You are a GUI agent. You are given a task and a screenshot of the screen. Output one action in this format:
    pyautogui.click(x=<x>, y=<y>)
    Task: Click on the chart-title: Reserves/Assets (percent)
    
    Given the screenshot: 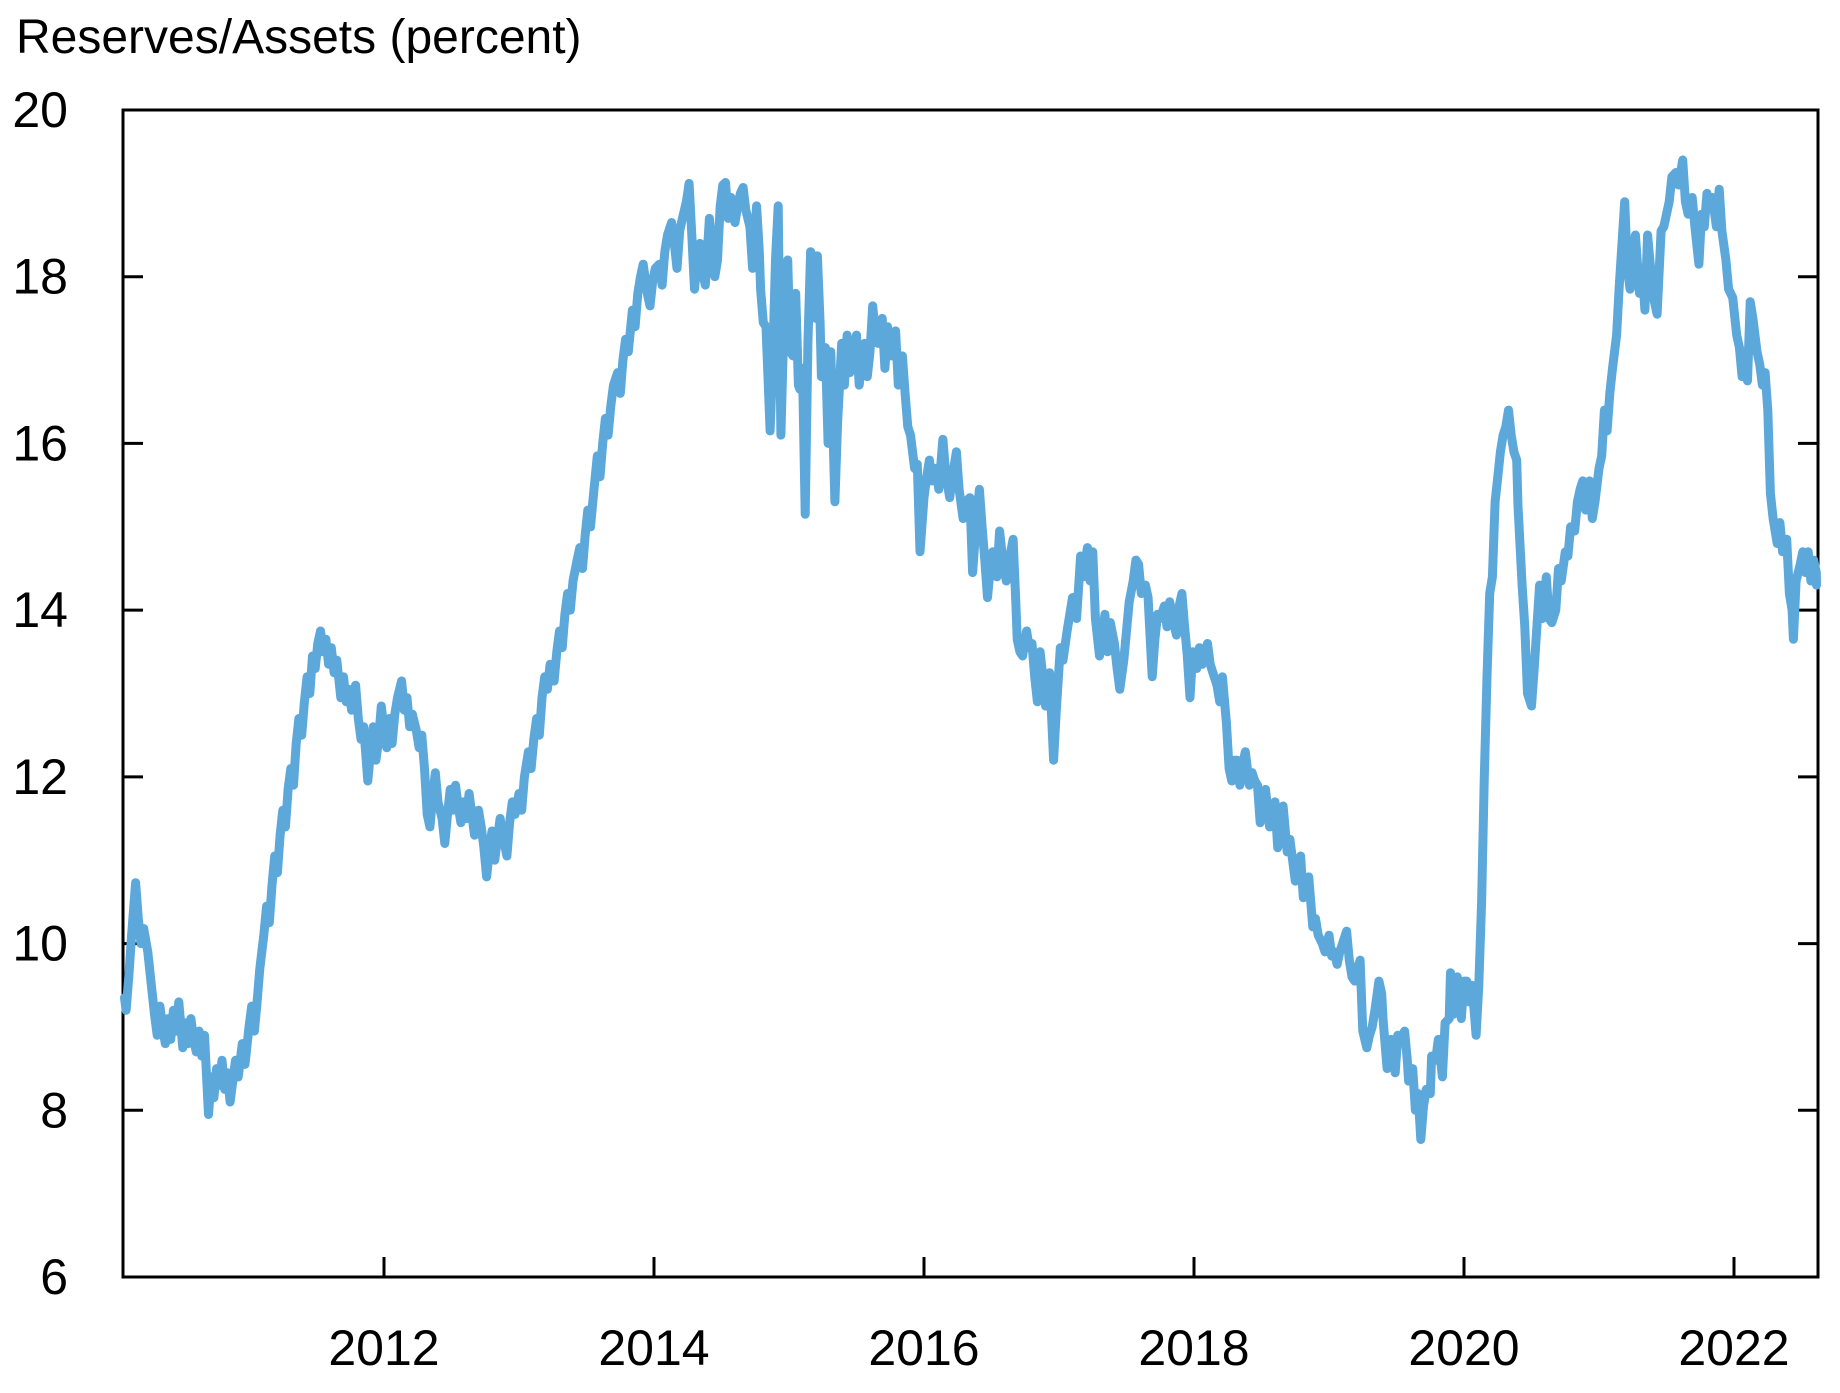 What is the action you would take?
    pyautogui.click(x=299, y=37)
    